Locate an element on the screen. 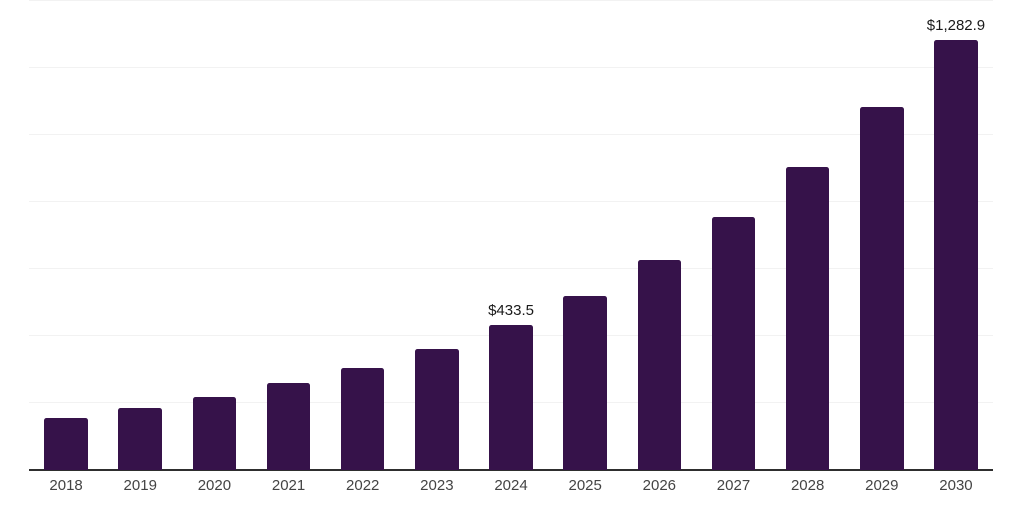 This screenshot has width=1024, height=512. x-axis-line is located at coordinates (511, 470).